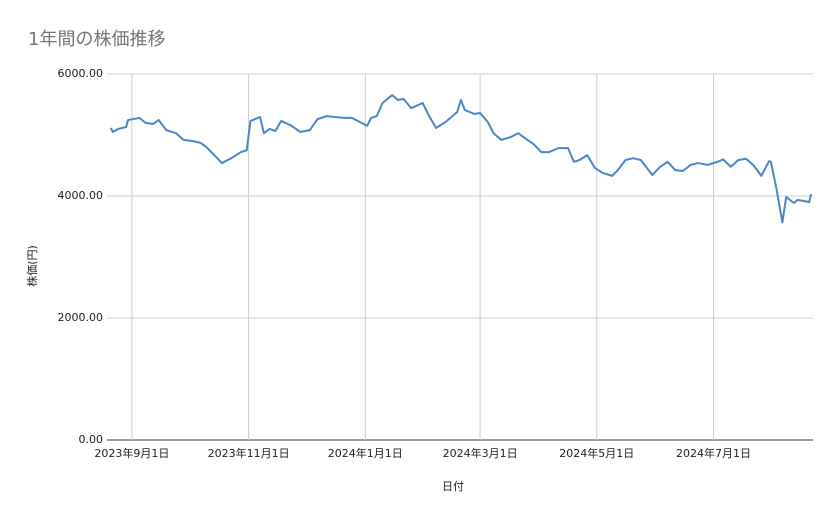  Describe the element at coordinates (32, 266) in the screenshot. I see `y-axis-title: 株価(円)` at that location.